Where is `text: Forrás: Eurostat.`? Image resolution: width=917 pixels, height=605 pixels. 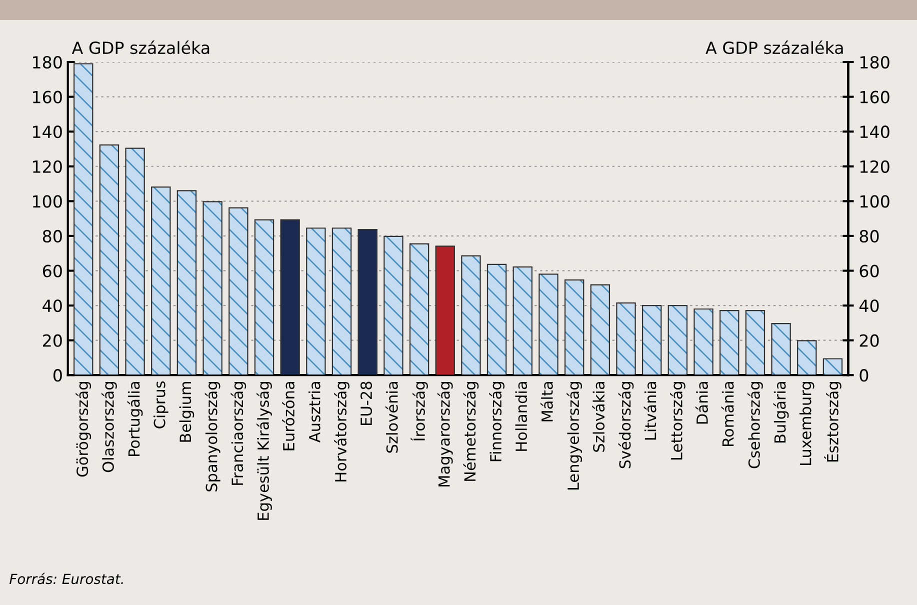
text: Forrás: Eurostat. is located at coordinates (66, 578).